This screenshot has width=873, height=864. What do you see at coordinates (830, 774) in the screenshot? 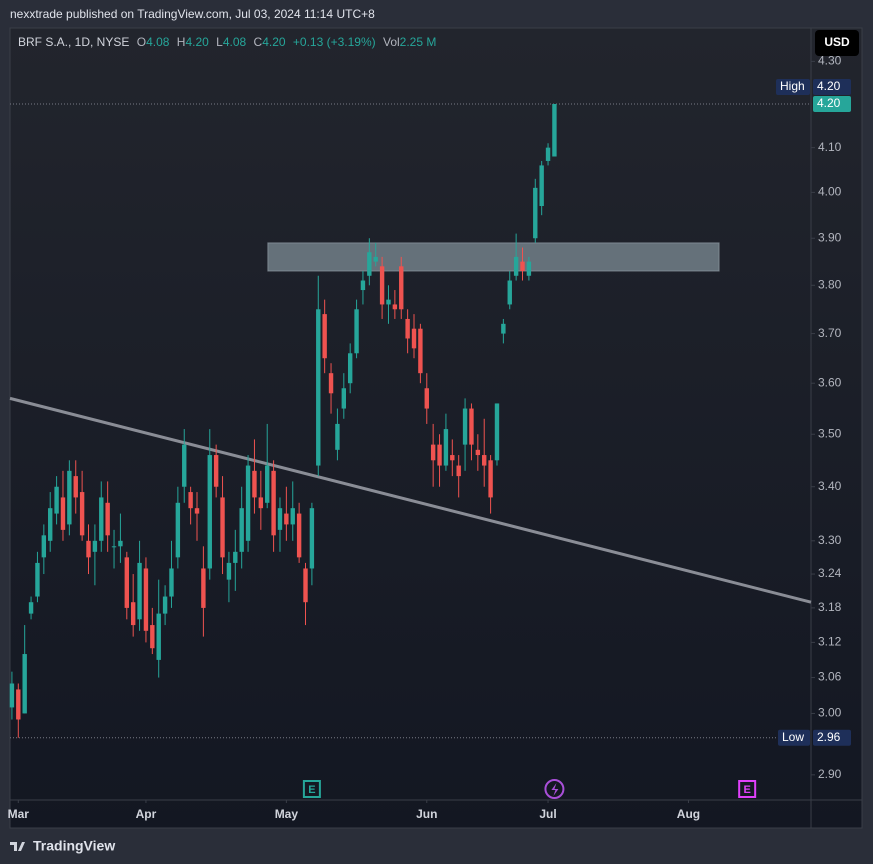
I see `y-tick-label: 2.90` at bounding box center [830, 774].